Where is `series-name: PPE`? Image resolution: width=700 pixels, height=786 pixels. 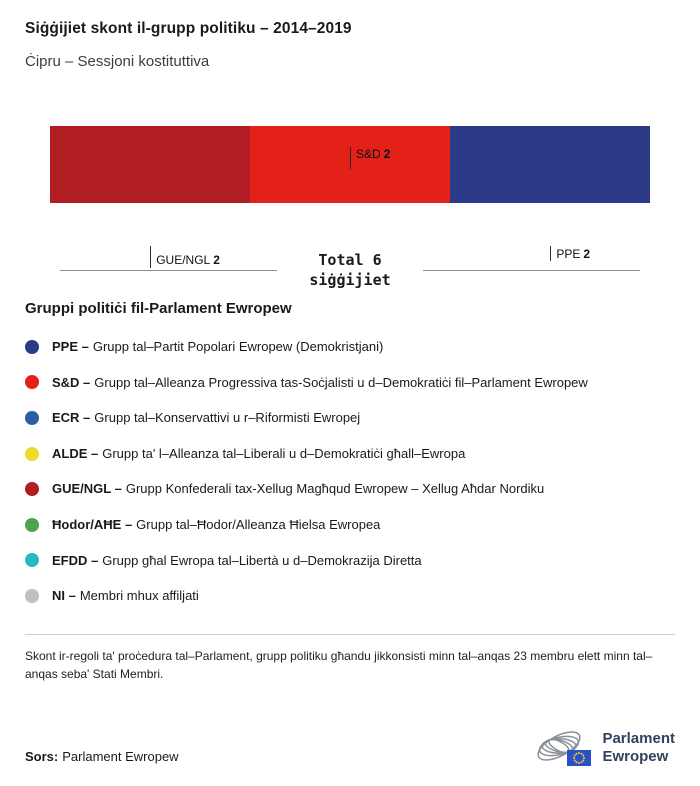 series-name: PPE is located at coordinates (568, 254).